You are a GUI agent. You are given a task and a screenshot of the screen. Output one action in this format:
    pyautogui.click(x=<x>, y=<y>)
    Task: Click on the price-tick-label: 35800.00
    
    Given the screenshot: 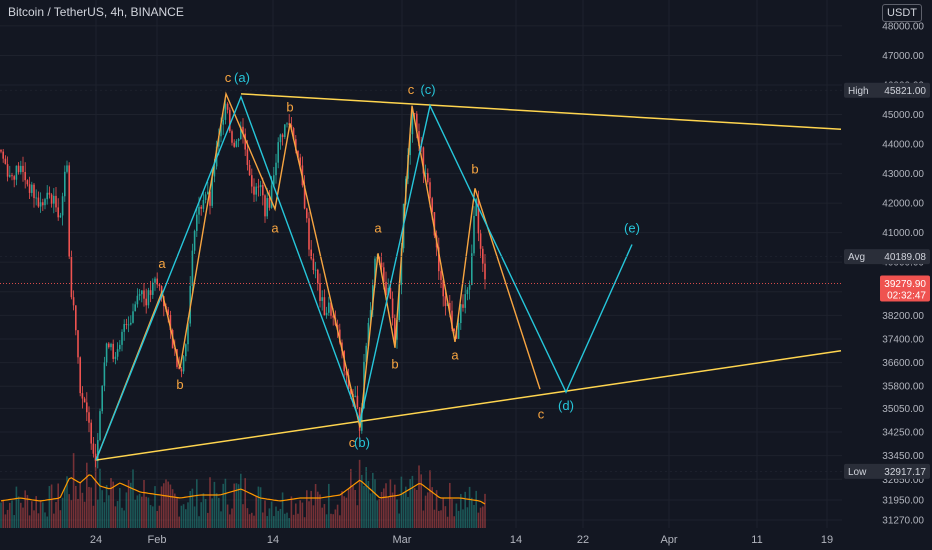 What is the action you would take?
    pyautogui.click(x=903, y=387)
    